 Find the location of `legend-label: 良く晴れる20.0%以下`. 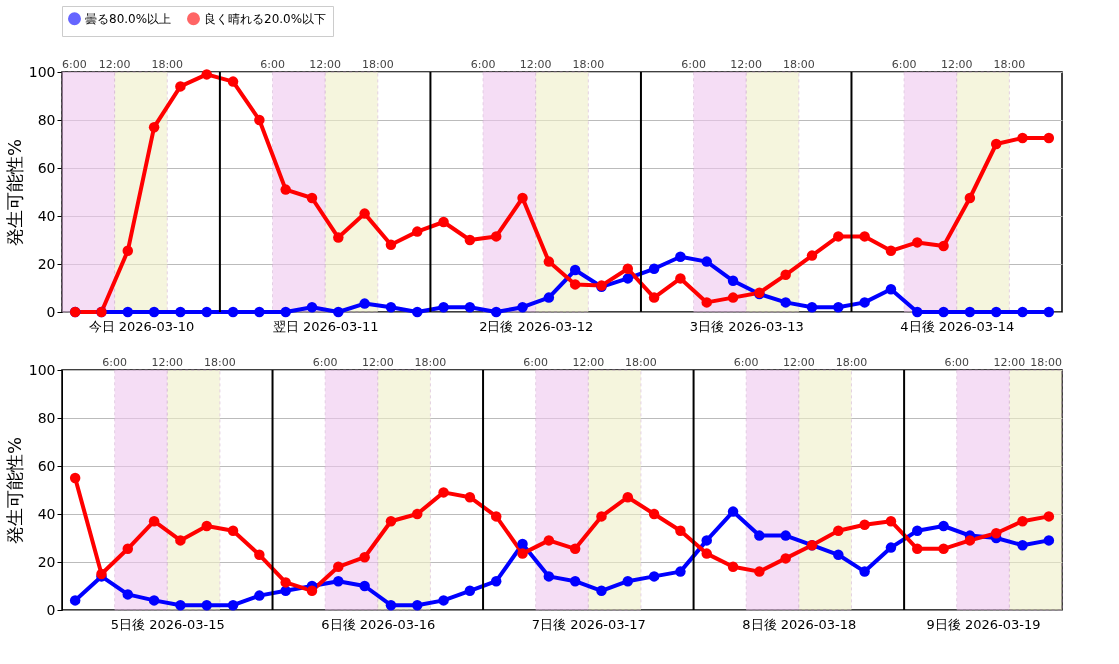

legend-label: 良く晴れる20.0%以下 is located at coordinates (265, 18).